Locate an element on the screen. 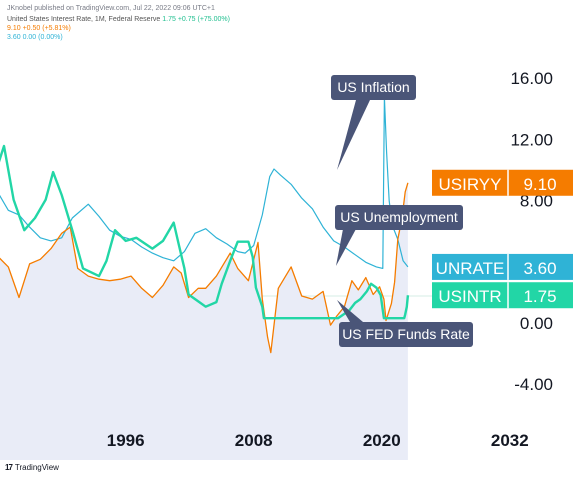  badge-unemployment-value: 3.60 is located at coordinates (539, 268).